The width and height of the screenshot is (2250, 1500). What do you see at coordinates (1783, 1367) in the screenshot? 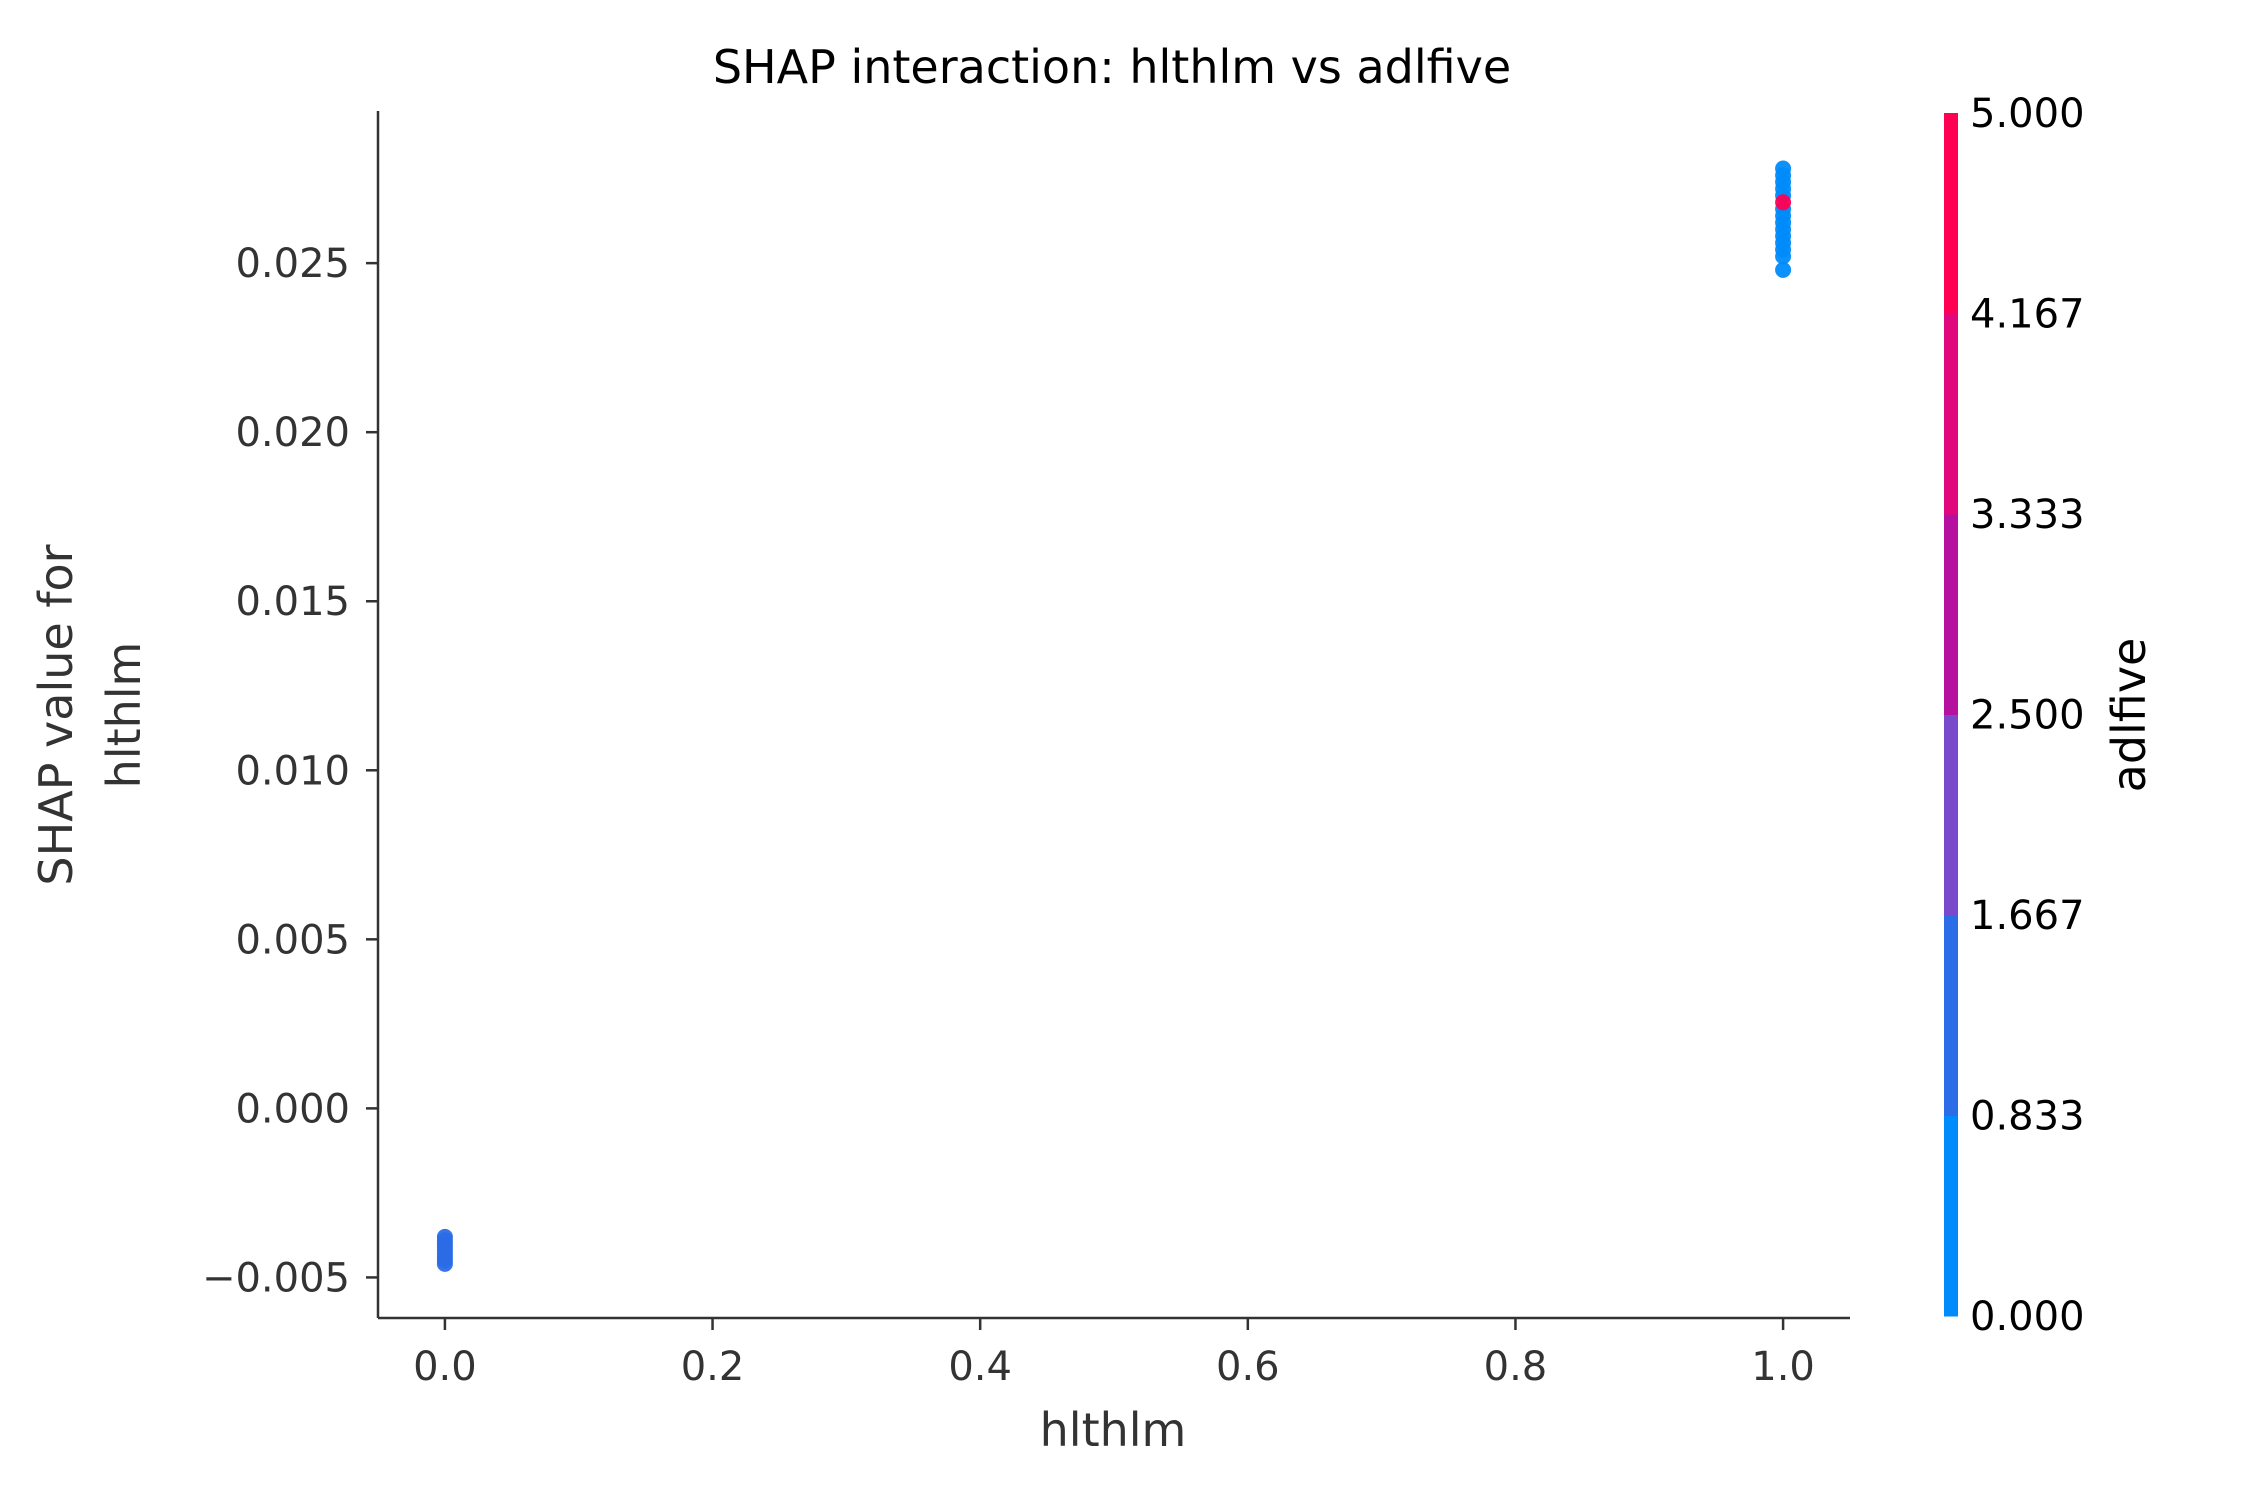
I see `x-tick-label: 1.0` at bounding box center [1783, 1367].